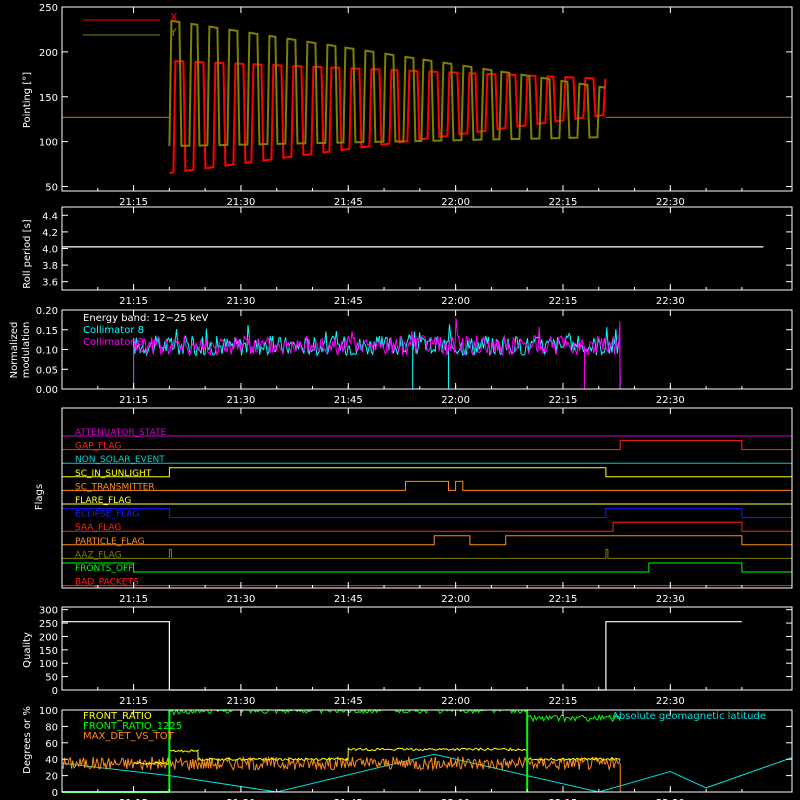  I want to click on y-tick-label: 200, so click(48, 53).